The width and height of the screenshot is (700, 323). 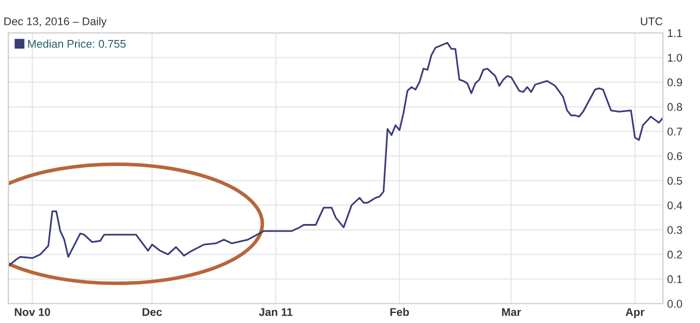 I want to click on x-tick-label: Jan 11, so click(x=275, y=312).